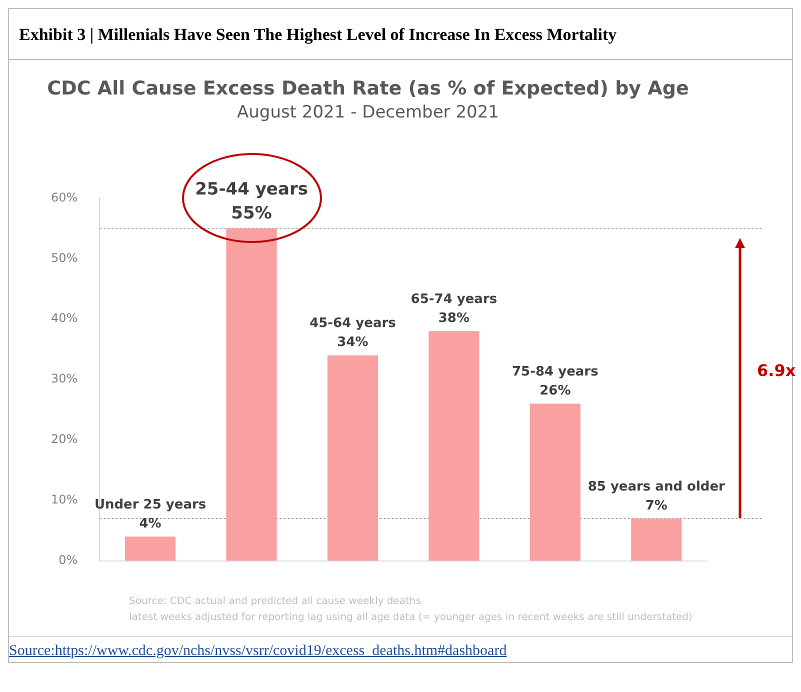 The width and height of the screenshot is (801, 692). Describe the element at coordinates (555, 391) in the screenshot. I see `data-label: 26%` at that location.